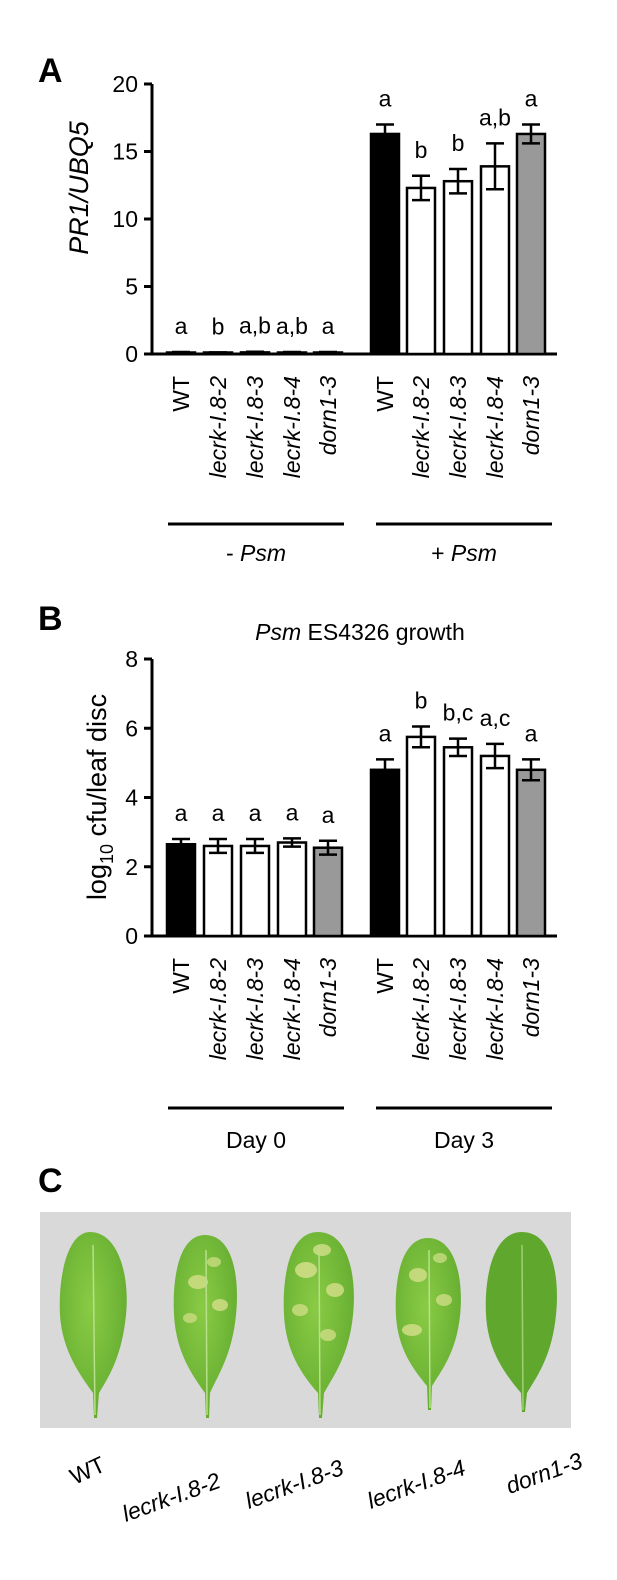 The image size is (617, 1580). Describe the element at coordinates (131, 728) in the screenshot. I see `panel-b-y-tick-label: 6` at that location.